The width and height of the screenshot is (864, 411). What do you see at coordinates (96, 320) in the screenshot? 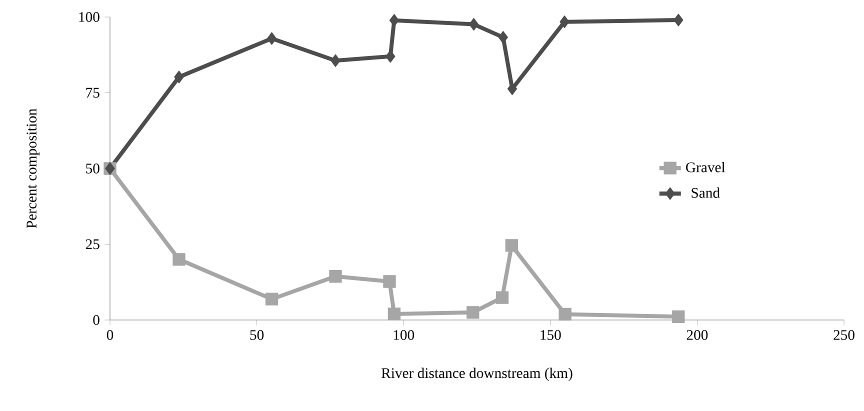
I see `y-tick-label: 0` at bounding box center [96, 320].